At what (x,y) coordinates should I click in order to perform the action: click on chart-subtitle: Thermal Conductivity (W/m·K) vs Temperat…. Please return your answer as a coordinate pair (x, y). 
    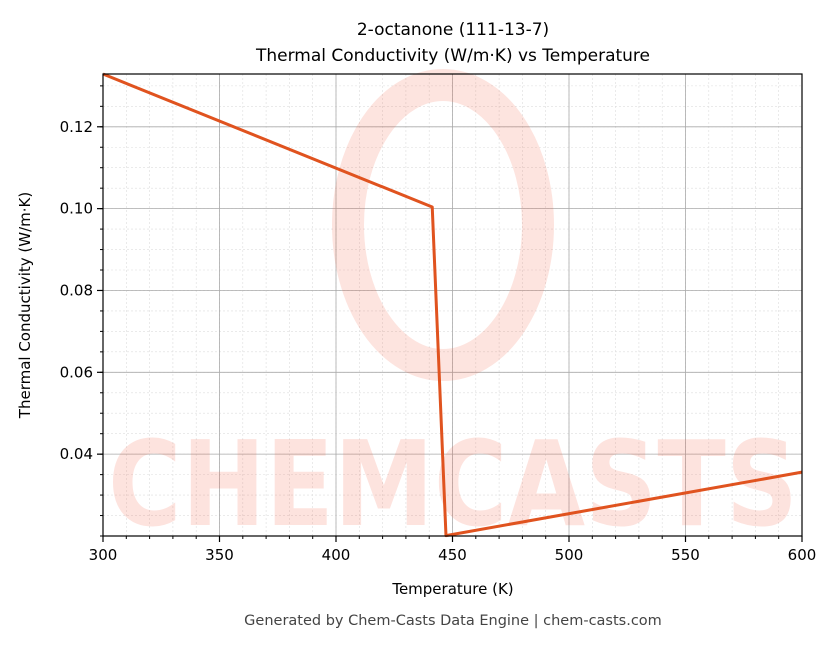
    Looking at the image, I should click on (452, 56).